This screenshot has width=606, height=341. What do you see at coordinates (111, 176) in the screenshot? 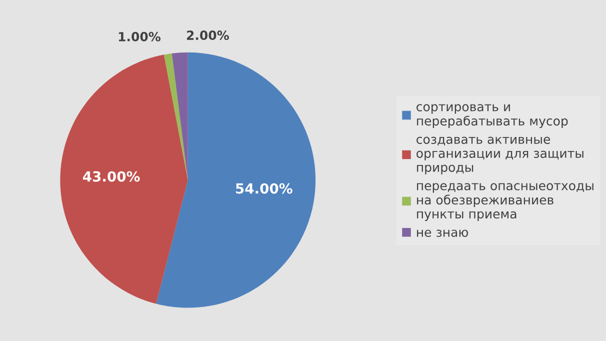
I see `data-label: 43.00%` at bounding box center [111, 176].